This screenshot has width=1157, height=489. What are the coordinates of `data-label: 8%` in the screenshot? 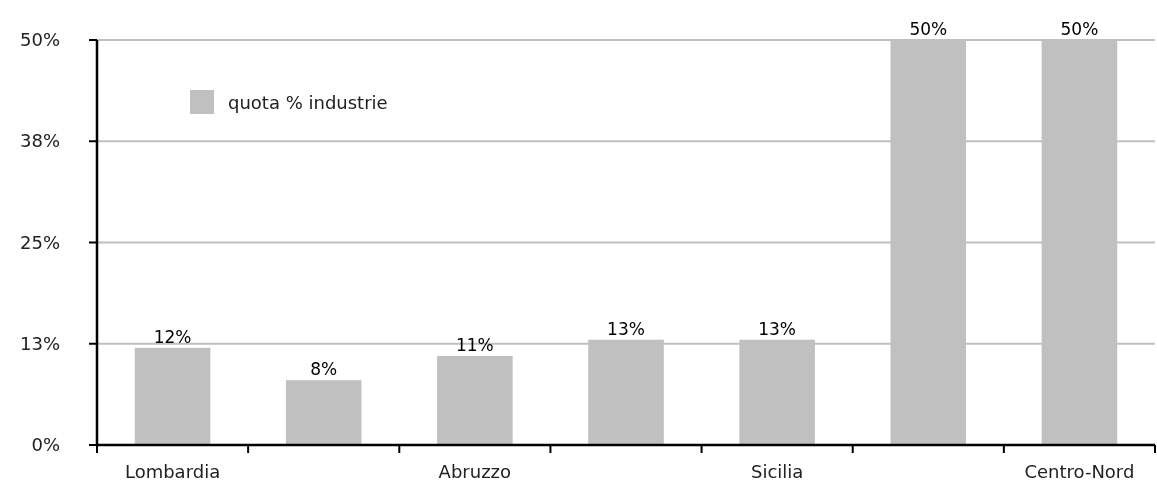 It's located at (324, 369).